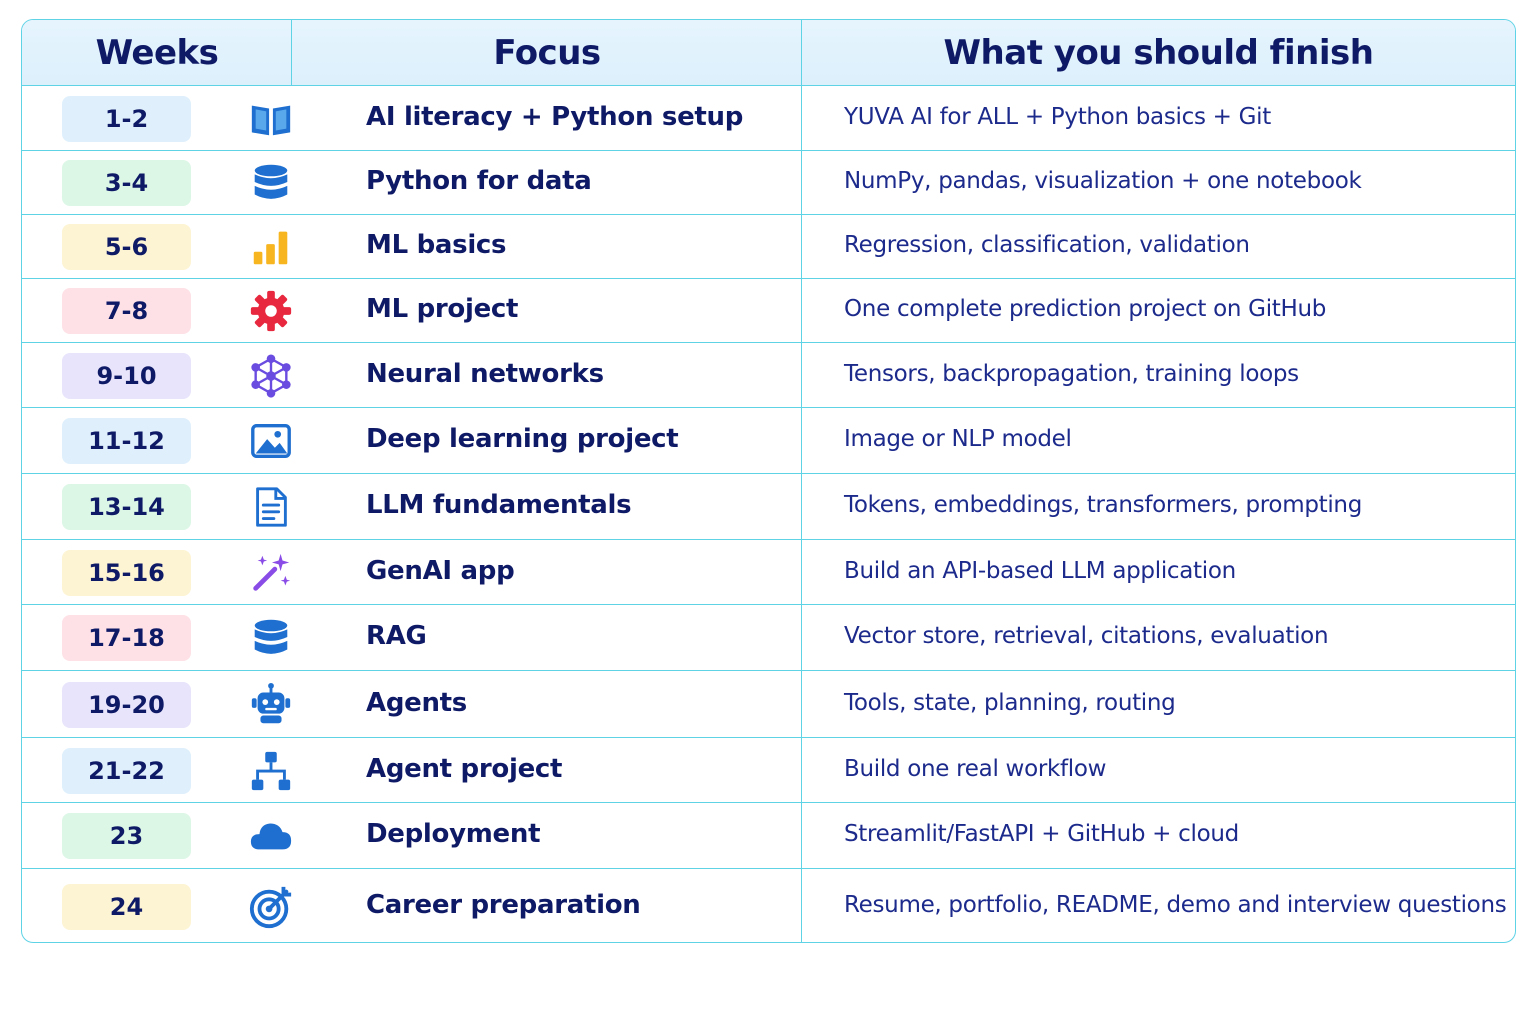  I want to click on table-header: Weeks Focus What you should finish, so click(768, 53).